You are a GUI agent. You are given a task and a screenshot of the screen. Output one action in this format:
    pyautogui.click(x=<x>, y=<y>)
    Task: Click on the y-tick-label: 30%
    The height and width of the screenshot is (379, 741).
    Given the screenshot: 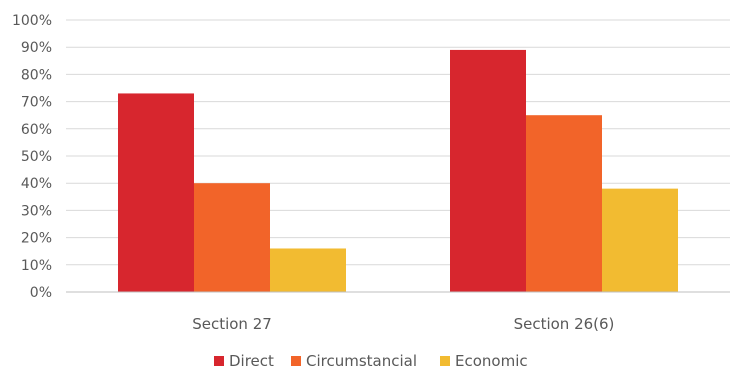 What is the action you would take?
    pyautogui.click(x=36, y=211)
    